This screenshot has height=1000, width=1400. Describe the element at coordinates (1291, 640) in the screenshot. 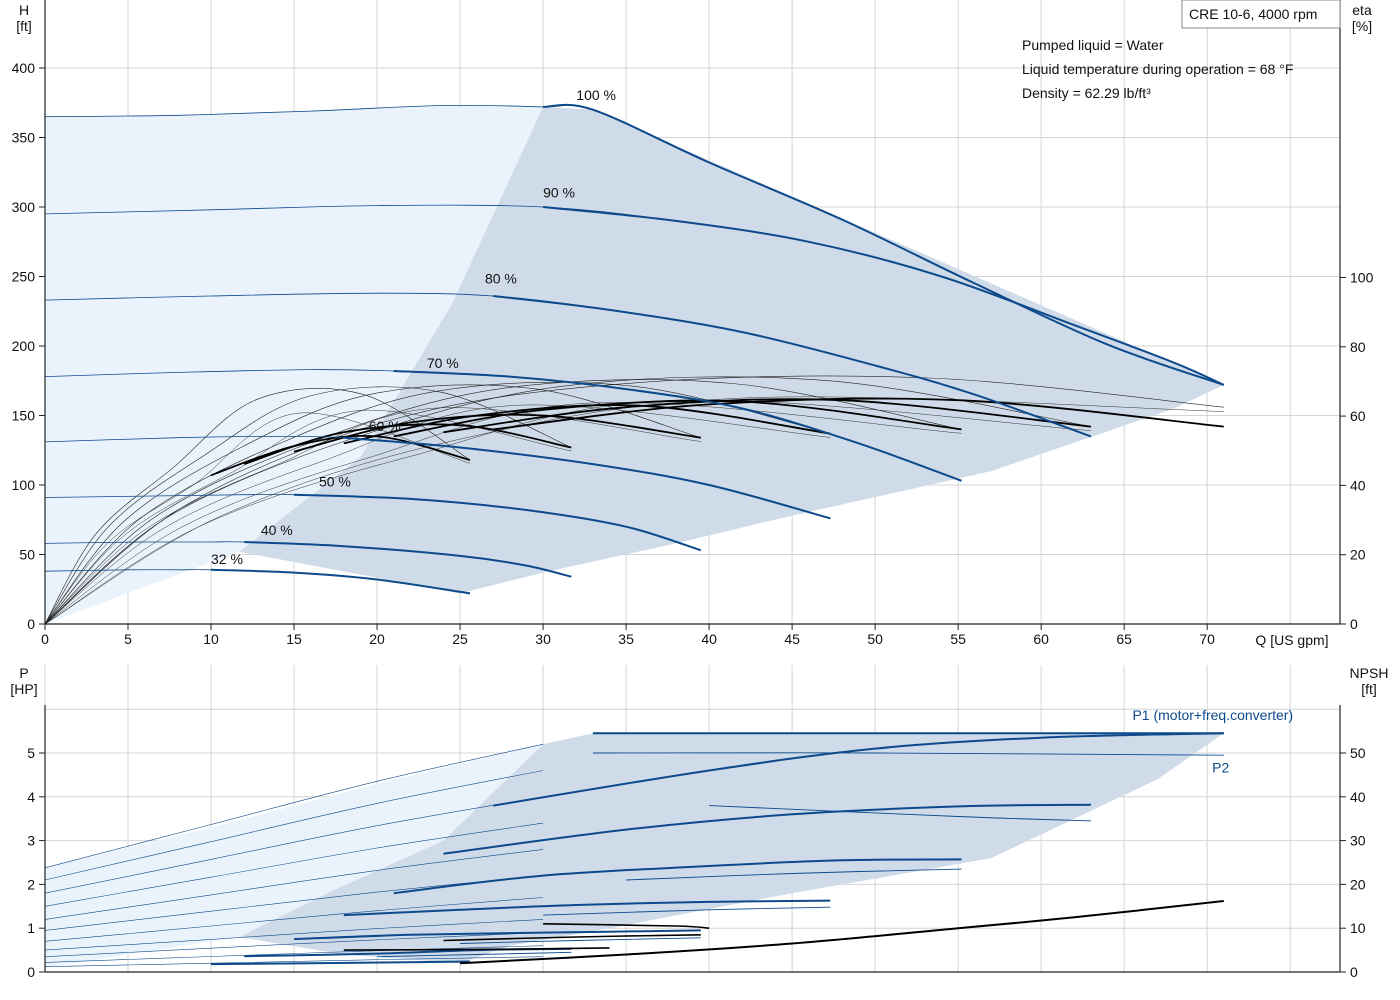

I see `flow-axis-label: Q [US gpm]` at that location.